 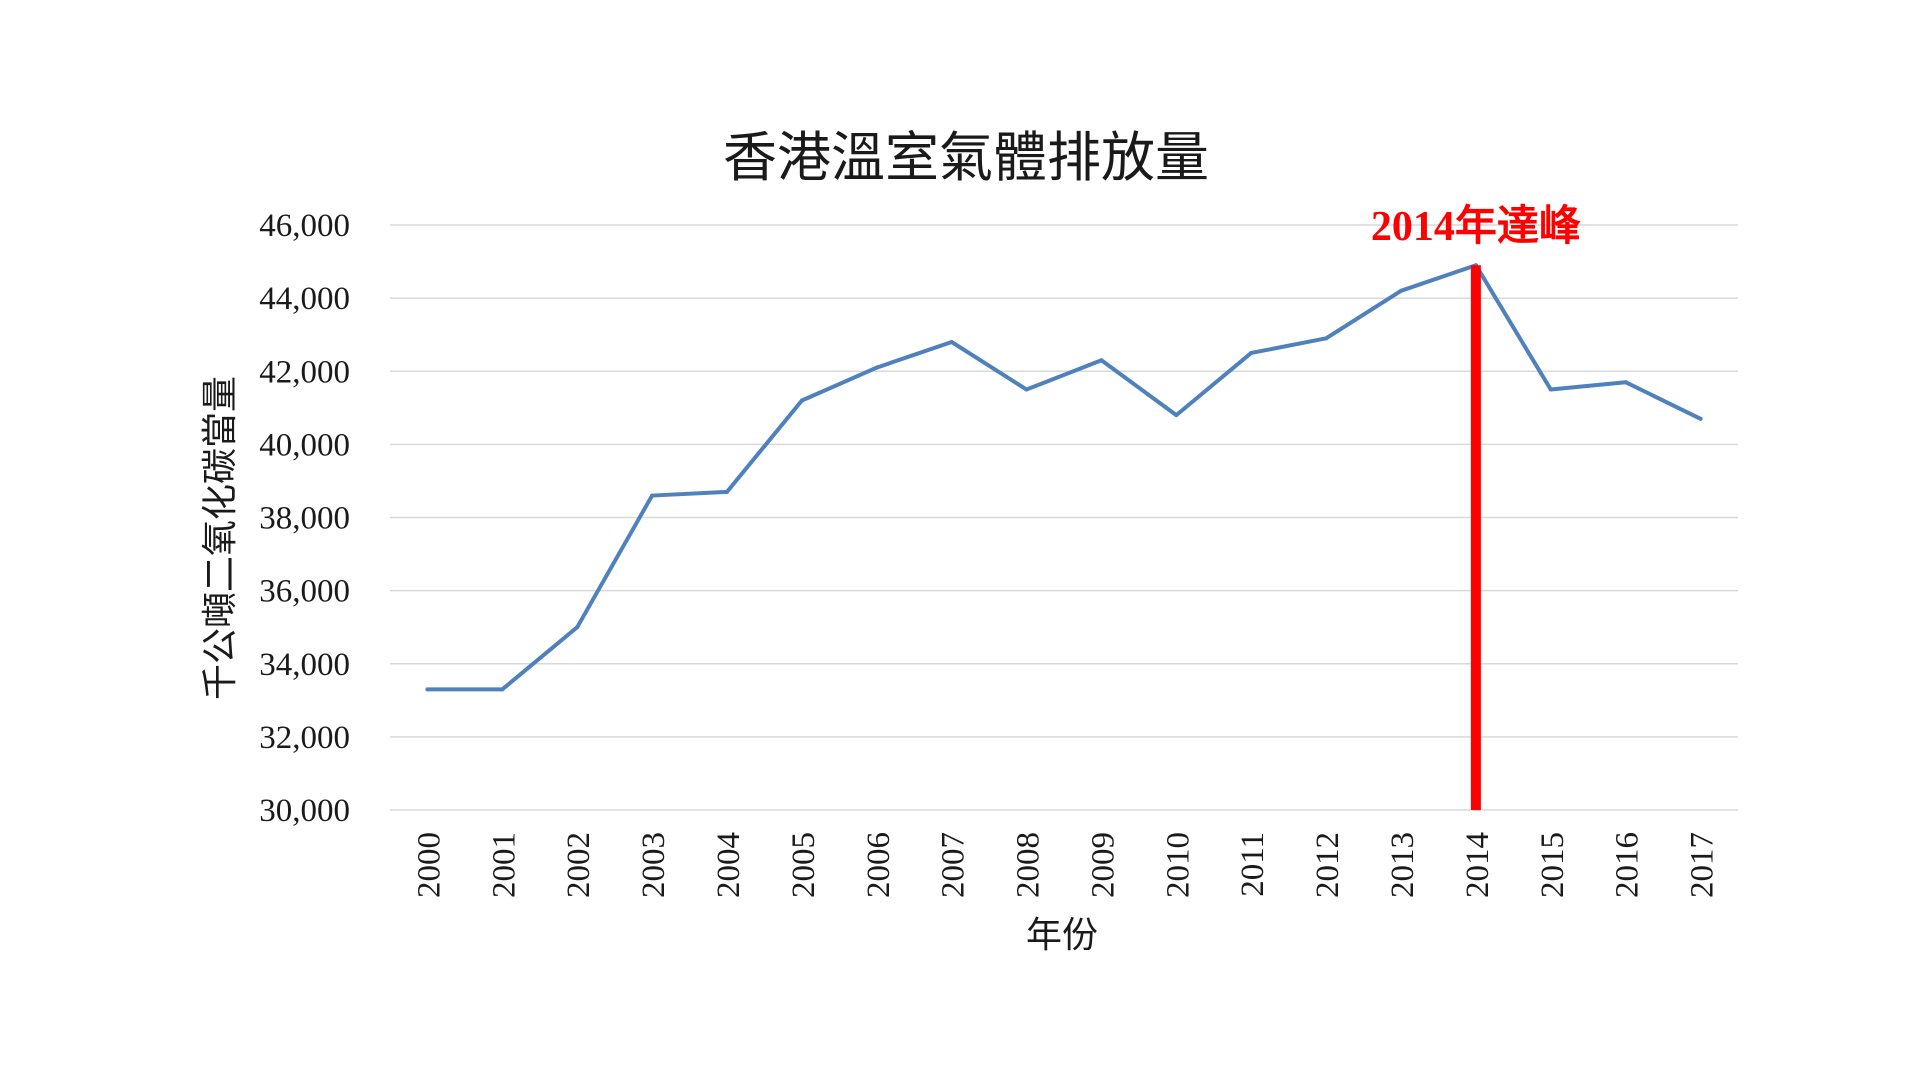 What do you see at coordinates (1476, 506) in the screenshot?
I see `annotation-layer: 2014年達峰` at bounding box center [1476, 506].